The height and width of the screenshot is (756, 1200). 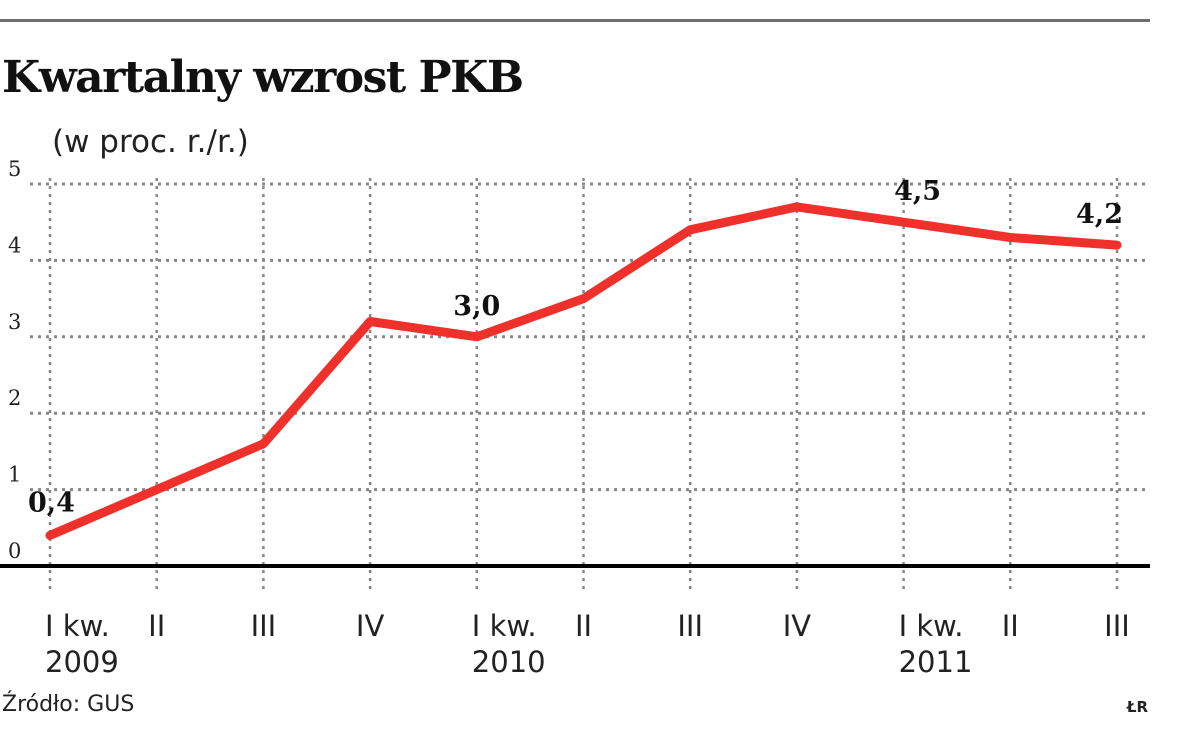 What do you see at coordinates (575, 20) in the screenshot?
I see `top-rule` at bounding box center [575, 20].